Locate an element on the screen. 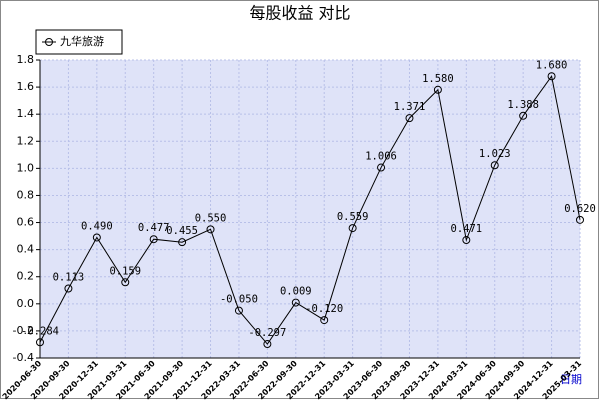 Image resolution: width=600 pixels, height=400 pixels. value-label: -0.120 is located at coordinates (324, 309).